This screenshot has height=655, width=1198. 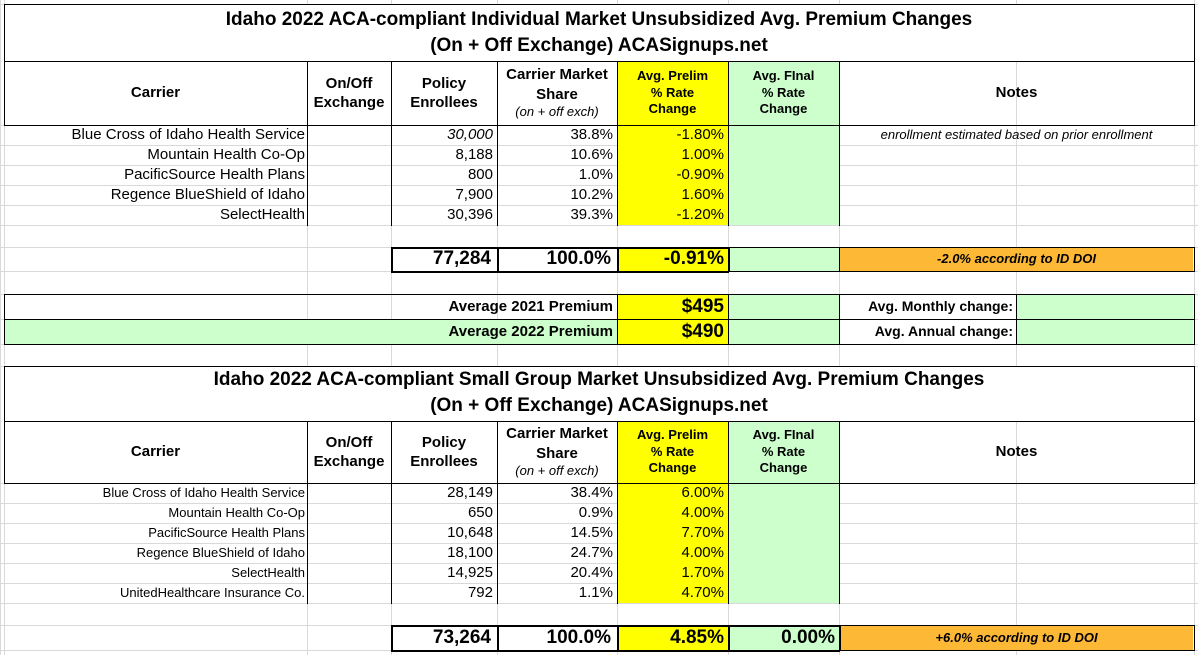 What do you see at coordinates (557, 452) in the screenshot?
I see `header-market-share: Carrier Market Share (on + off exch)` at bounding box center [557, 452].